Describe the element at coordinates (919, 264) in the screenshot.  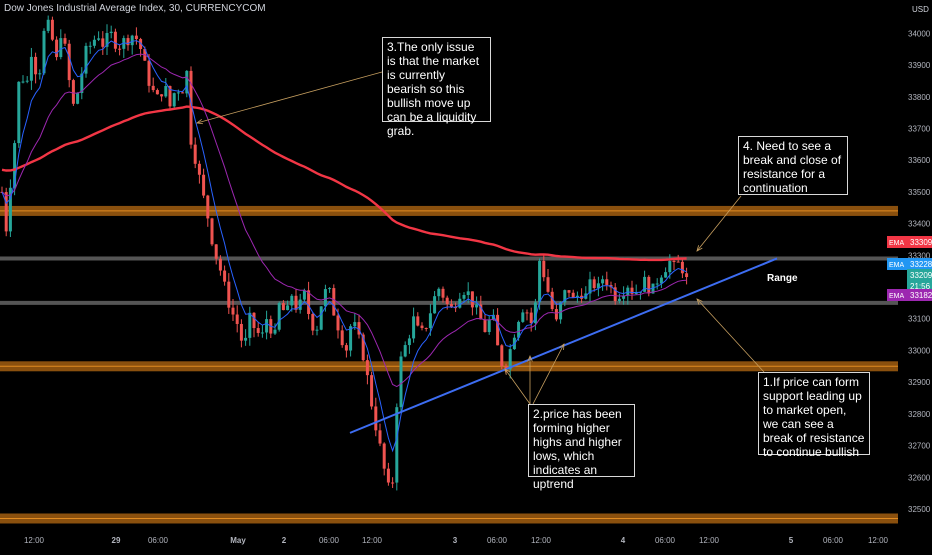
I see `ema-blue-tag-value-bg` at that location.